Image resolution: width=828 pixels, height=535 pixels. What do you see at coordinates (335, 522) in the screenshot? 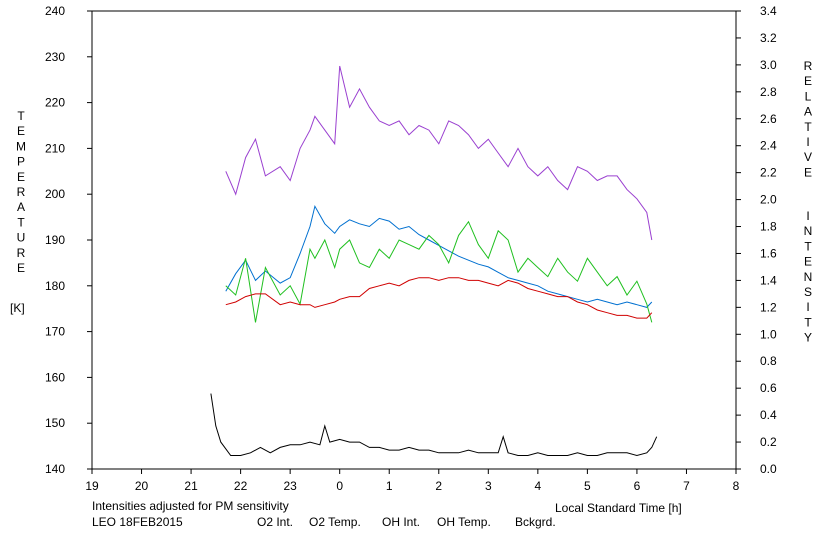
I see `legend-item-o2temp: O2 Temp.` at bounding box center [335, 522].